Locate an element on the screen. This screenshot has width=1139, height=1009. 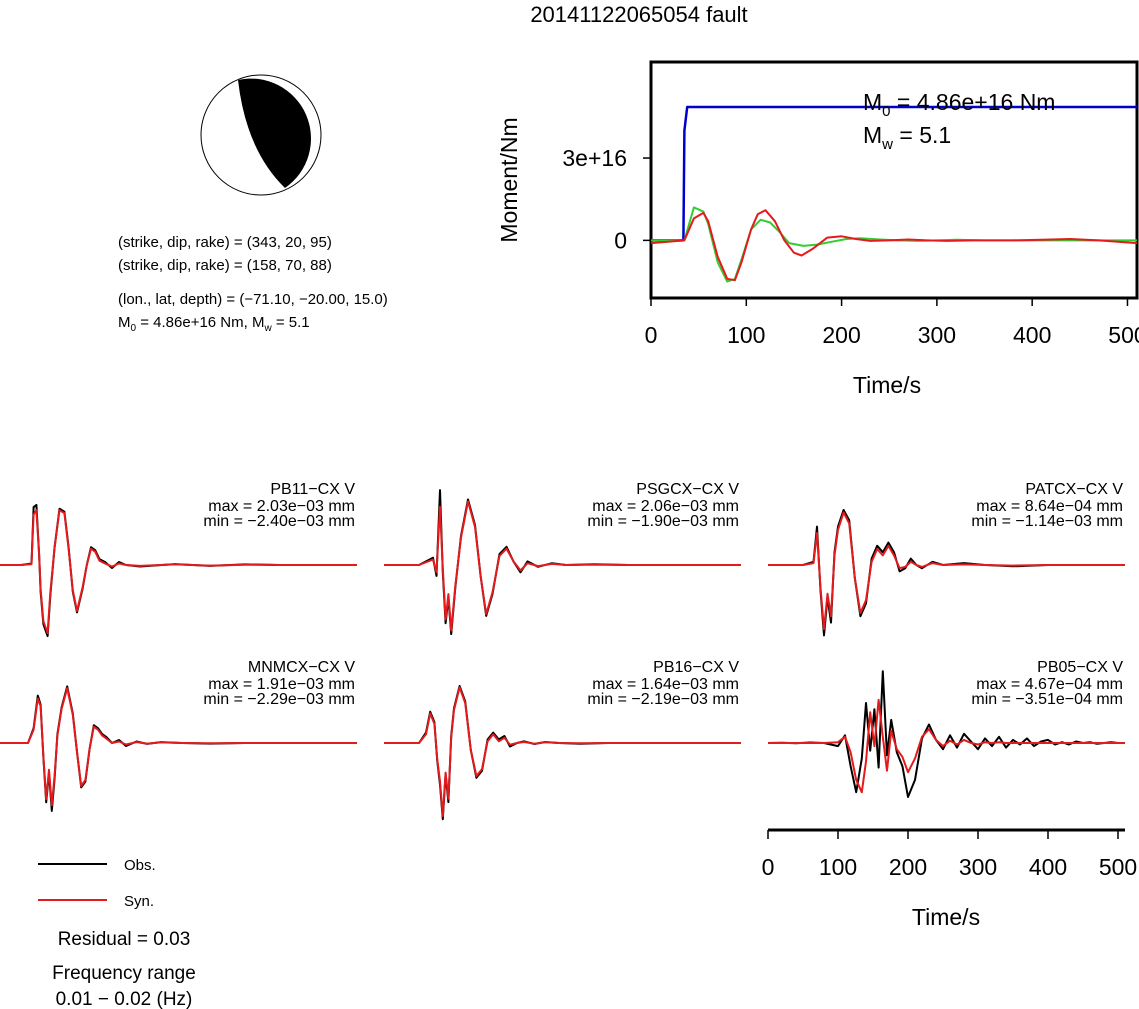
moment-x-tick-label: 500 is located at coordinates (1123, 335).